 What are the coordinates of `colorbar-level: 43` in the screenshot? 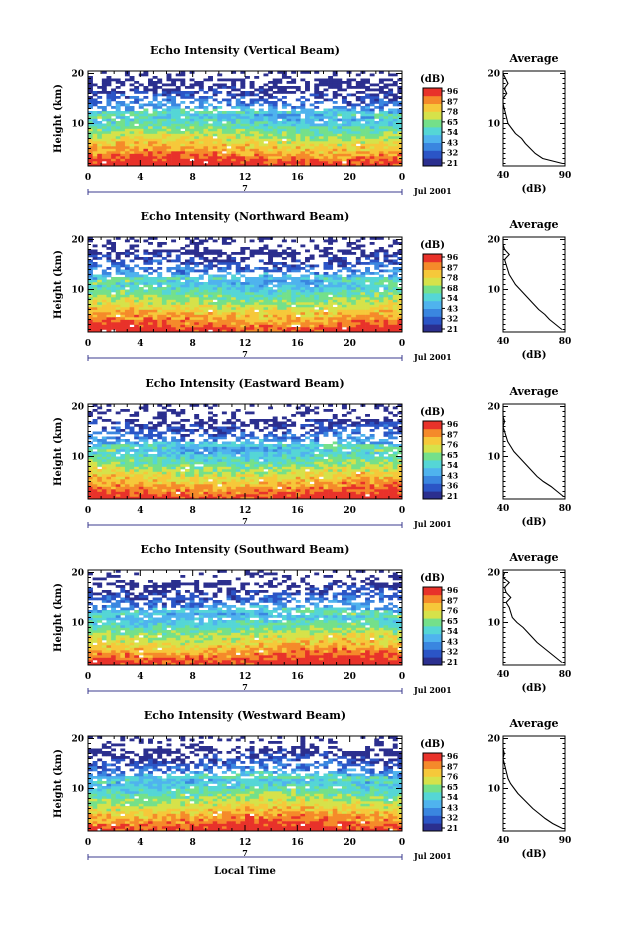 It's located at (453, 142).